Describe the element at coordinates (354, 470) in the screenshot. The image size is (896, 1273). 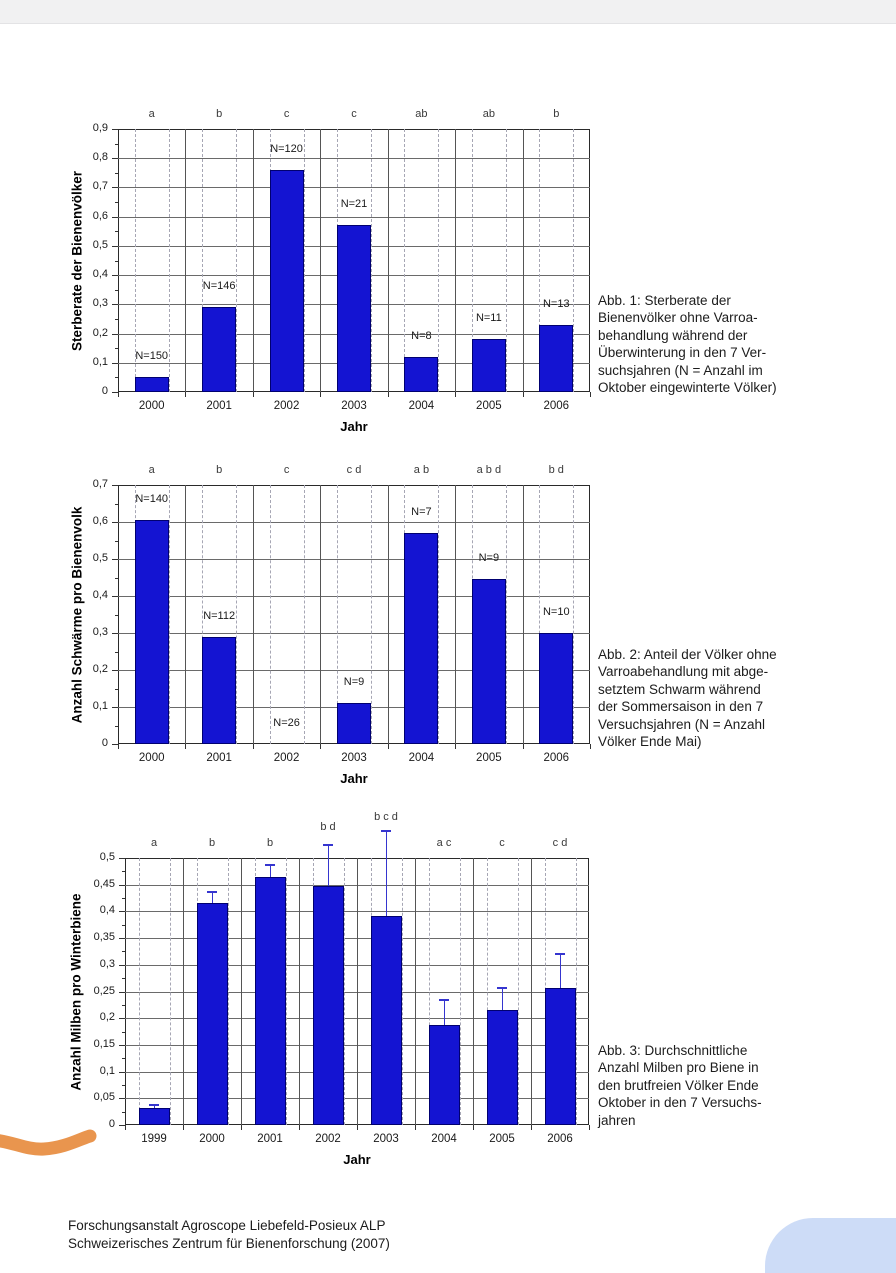
I see `significance-letter: c d` at that location.